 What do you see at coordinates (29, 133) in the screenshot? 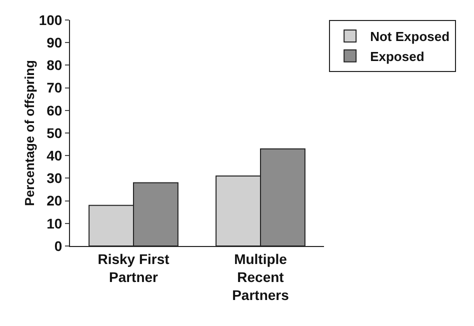
I see `y-axis-title: Percentage of offspring` at bounding box center [29, 133].